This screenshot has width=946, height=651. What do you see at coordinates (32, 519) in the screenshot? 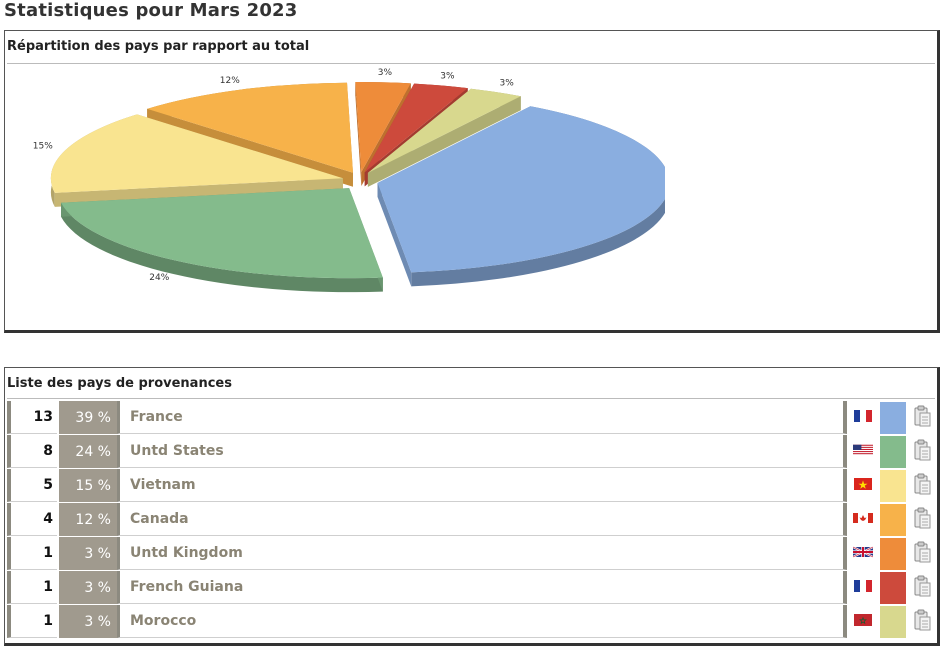
I see `visit-count: 4` at bounding box center [32, 519].